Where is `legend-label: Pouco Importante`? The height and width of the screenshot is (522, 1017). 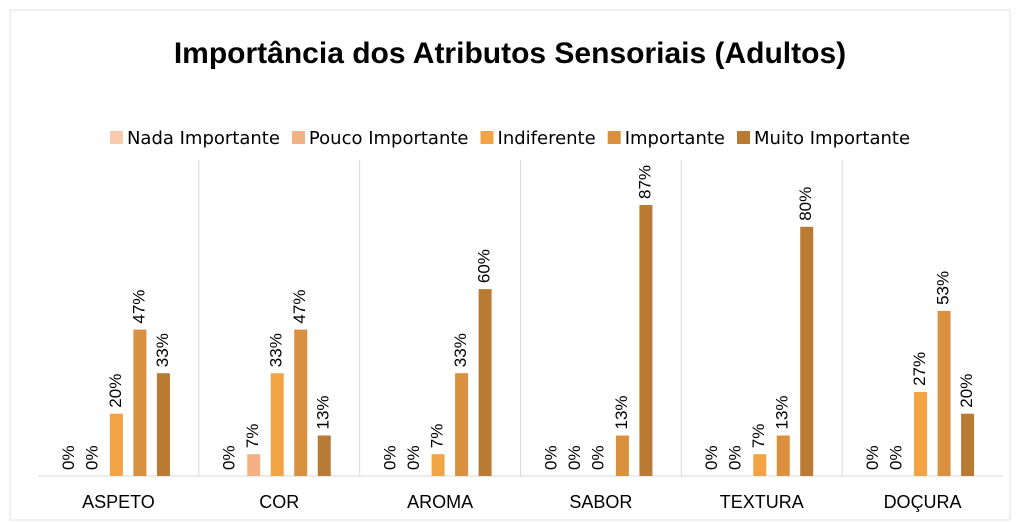
legend-label: Pouco Importante is located at coordinates (389, 138).